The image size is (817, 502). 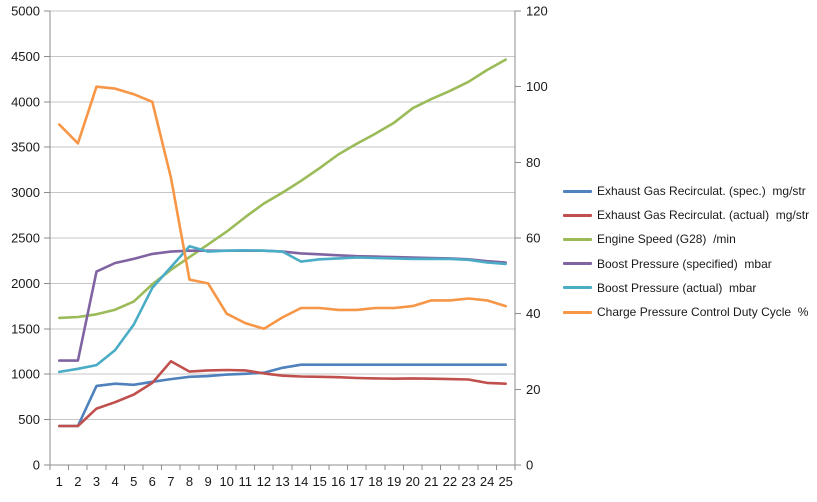 I want to click on legend-item-egr-spec: Exhaust Gas Recirculat. (spec.) mg/str, so click(x=686, y=191).